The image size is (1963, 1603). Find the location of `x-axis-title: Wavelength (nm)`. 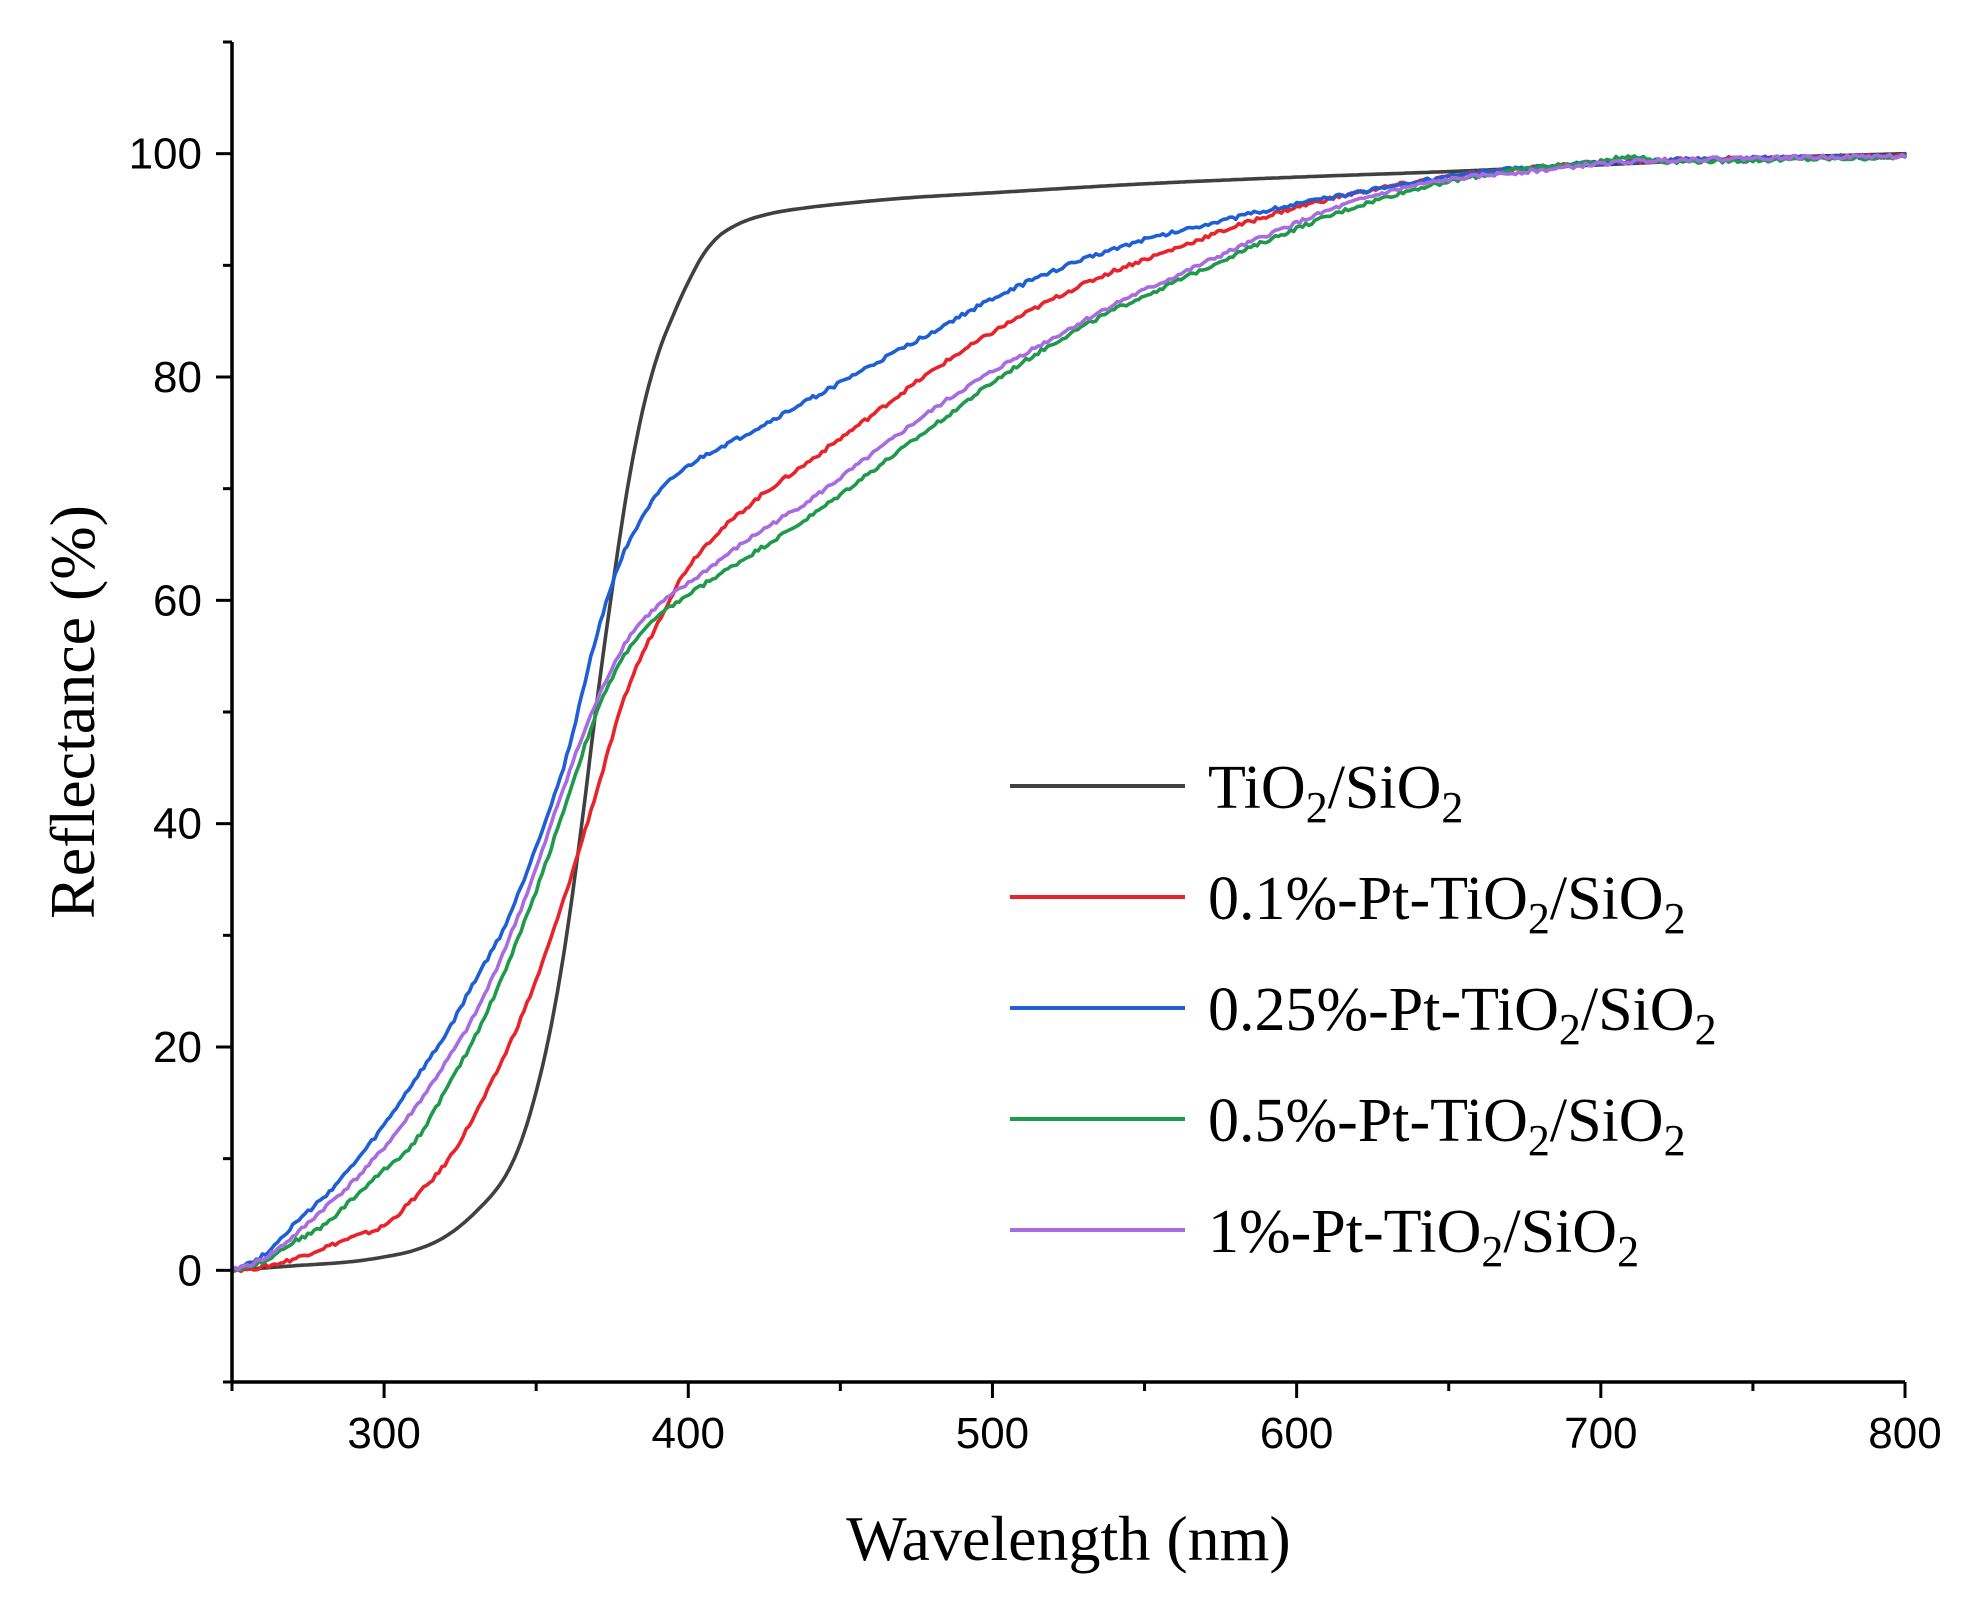

x-axis-title: Wavelength (nm) is located at coordinates (1068, 1538).